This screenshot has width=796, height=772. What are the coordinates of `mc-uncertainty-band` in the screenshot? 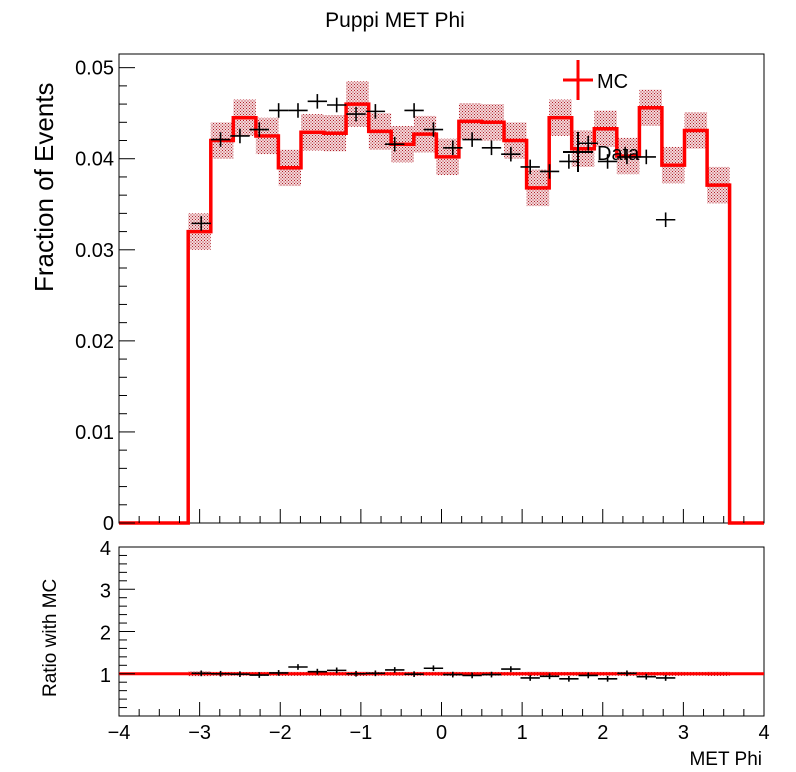 It's located at (459, 165).